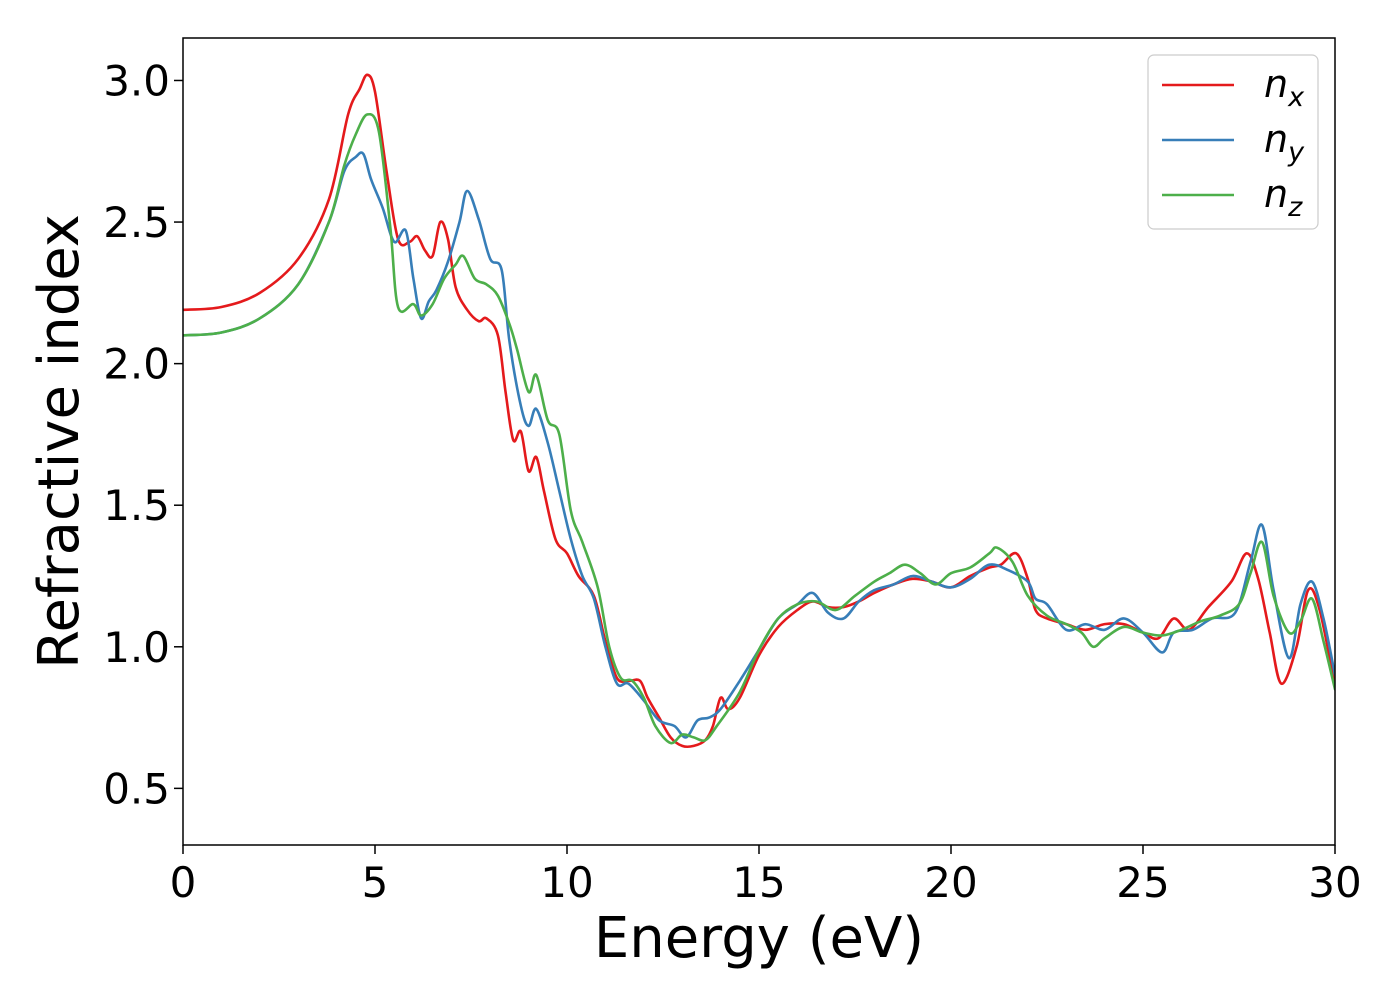 Image resolution: width=1400 pixels, height=1000 pixels. Describe the element at coordinates (1284, 87) in the screenshot. I see `legend-label: nx` at that location.